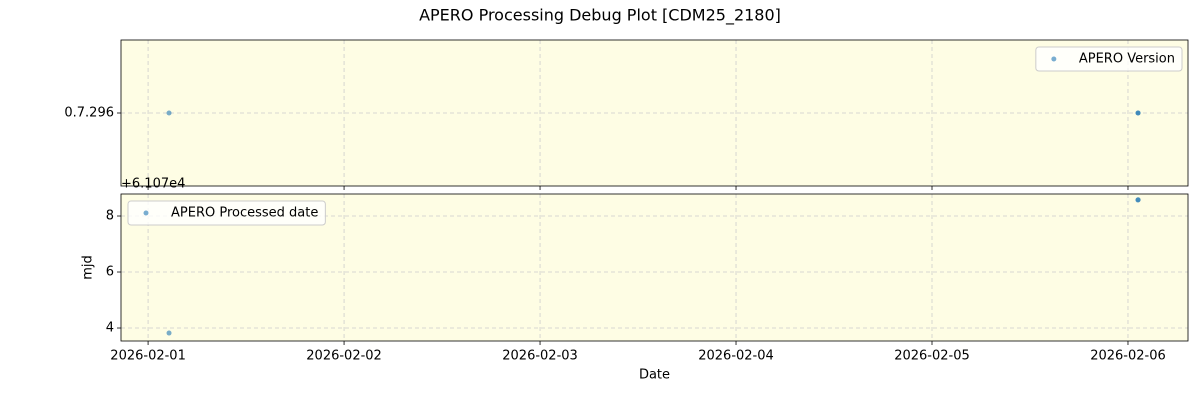 The height and width of the screenshot is (400, 1200). Describe the element at coordinates (148, 356) in the screenshot. I see `x-tick-label: 2026-02-01` at that location.